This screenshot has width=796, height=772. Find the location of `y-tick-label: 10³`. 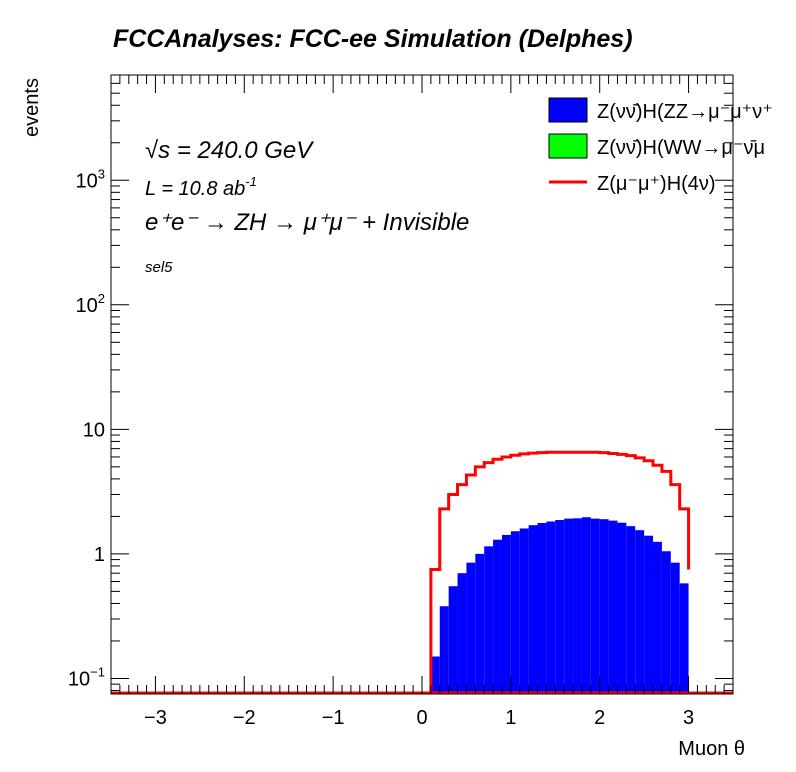

y-tick-label: 10³ is located at coordinates (90, 179).